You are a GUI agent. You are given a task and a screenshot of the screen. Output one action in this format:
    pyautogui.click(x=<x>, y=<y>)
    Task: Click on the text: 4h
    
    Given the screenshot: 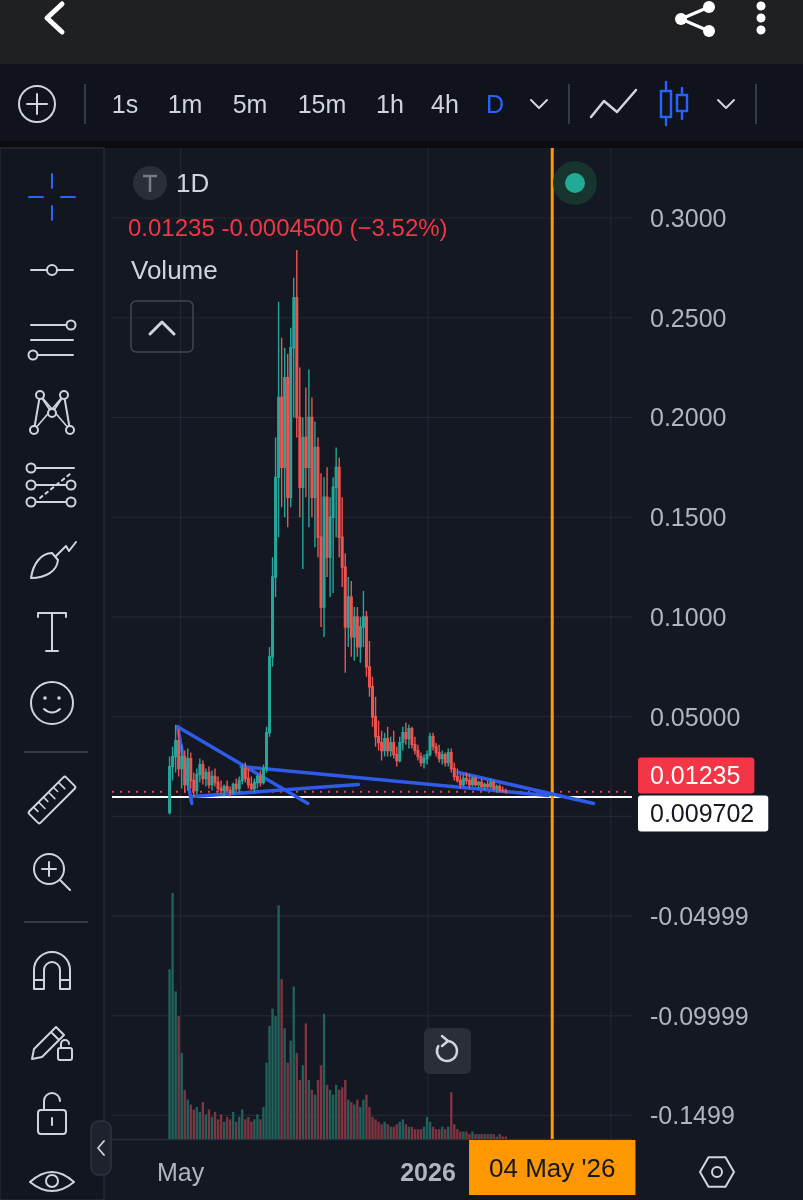 What is the action you would take?
    pyautogui.click(x=445, y=104)
    